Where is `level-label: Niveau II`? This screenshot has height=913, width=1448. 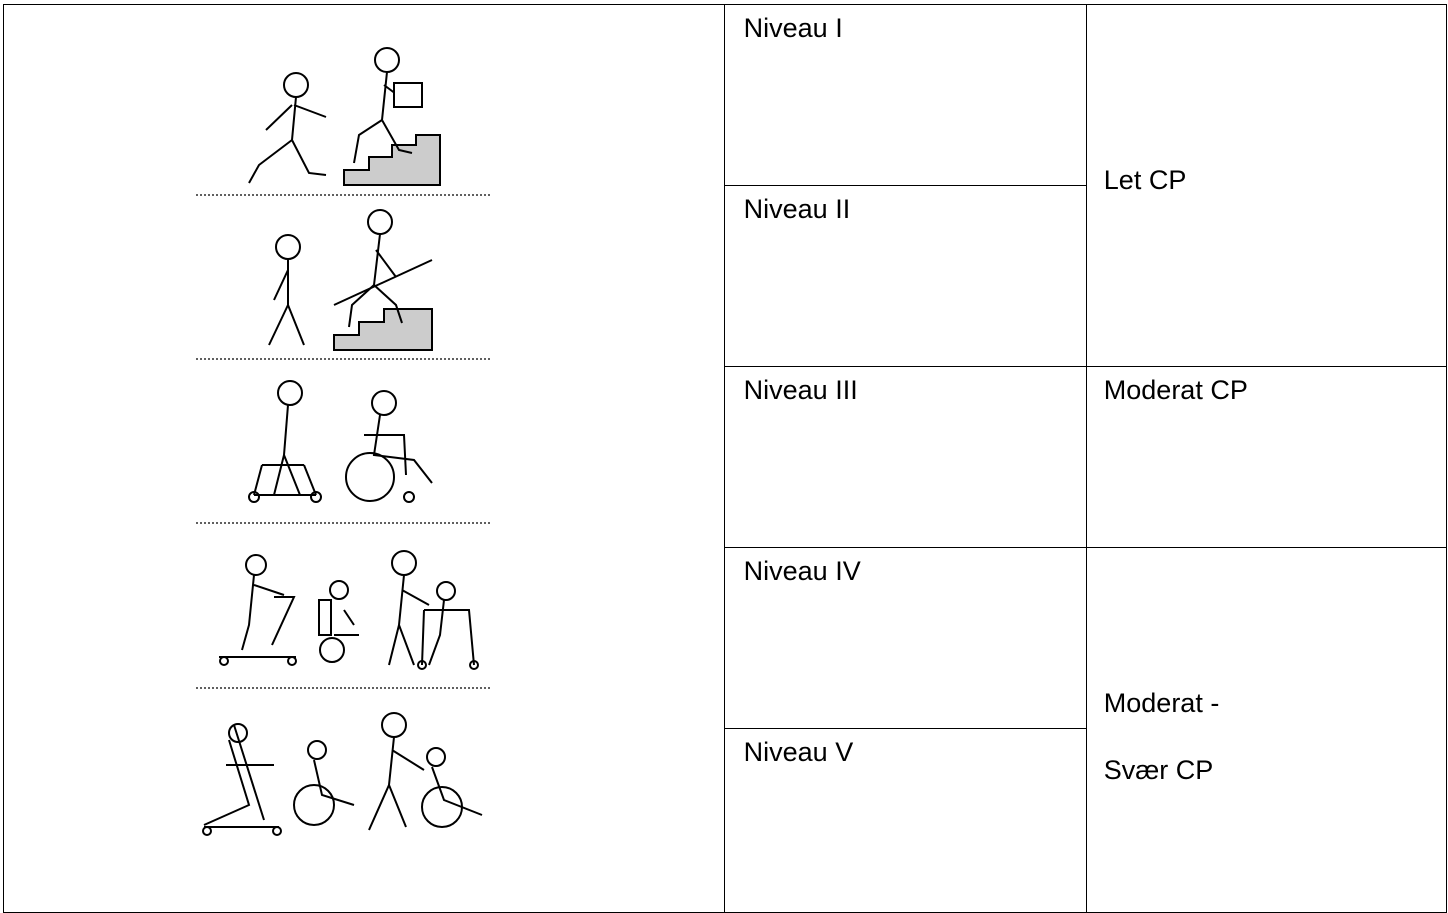 level-label: Niveau II is located at coordinates (797, 209).